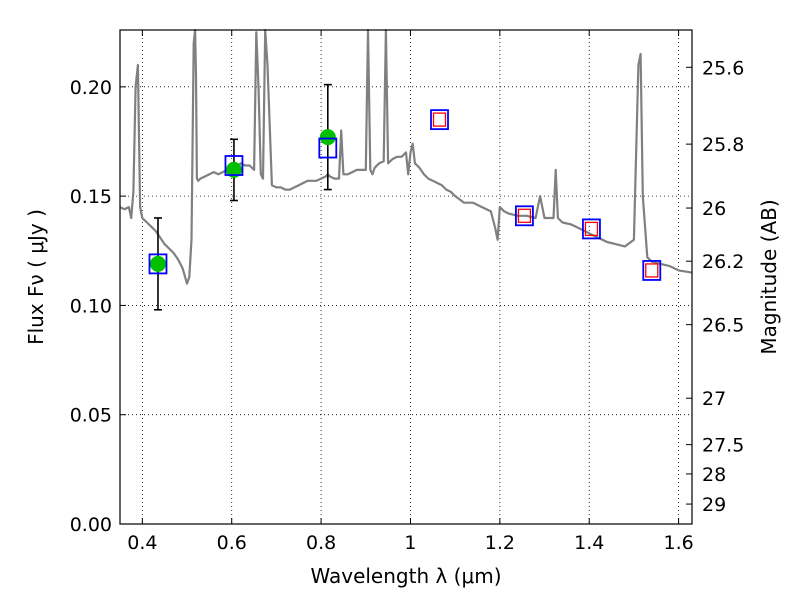  What do you see at coordinates (91, 525) in the screenshot?
I see `y-tick-label: 0.00` at bounding box center [91, 525].